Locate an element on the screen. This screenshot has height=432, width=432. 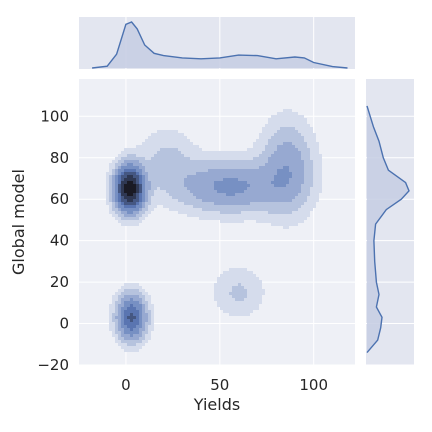
y-axis-label: Global model is located at coordinates (18, 222).